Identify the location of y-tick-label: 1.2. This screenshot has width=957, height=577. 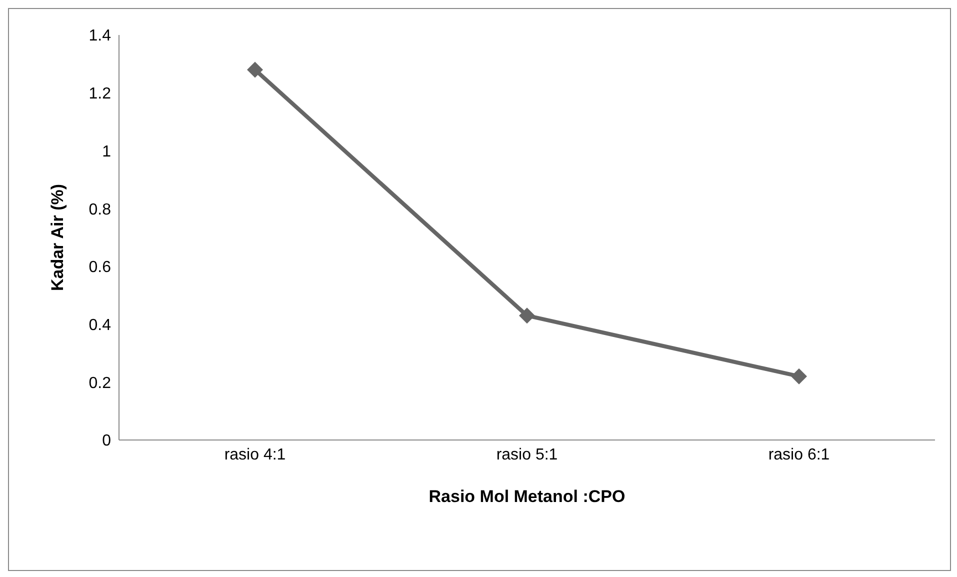
(100, 94).